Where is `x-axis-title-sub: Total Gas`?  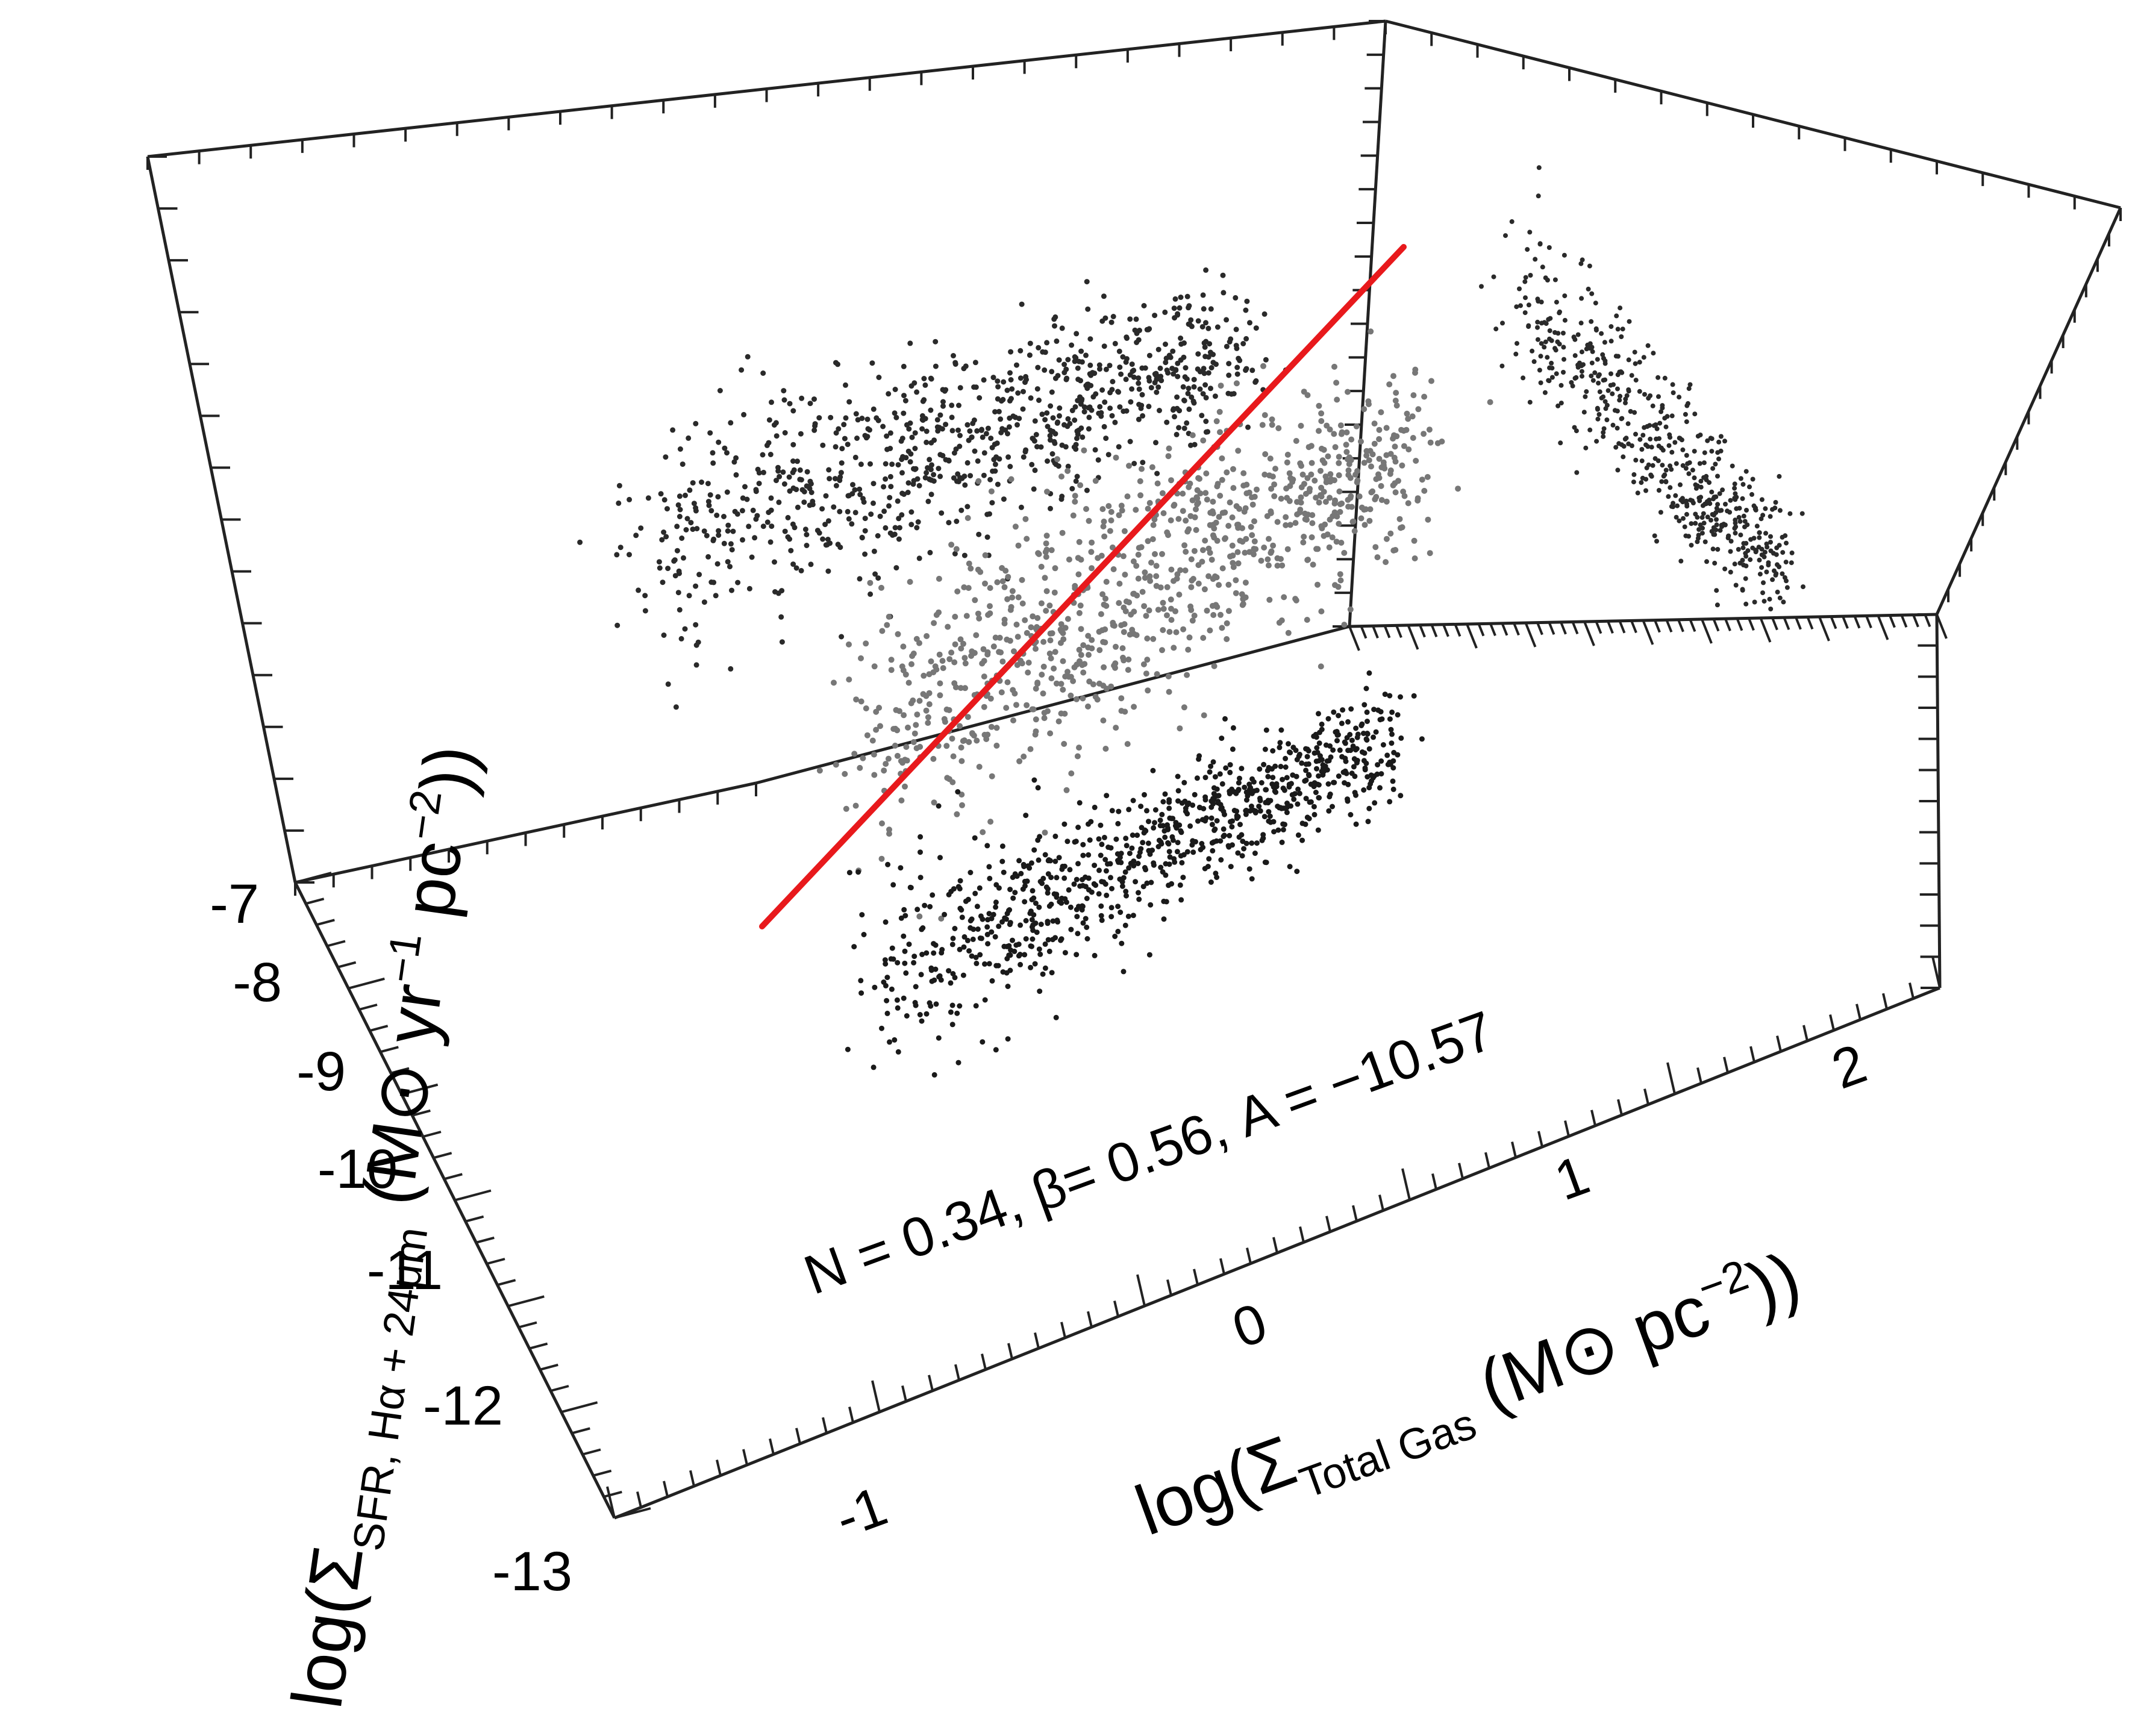 x-axis-title-sub: Total Gas is located at coordinates (1388, 1454).